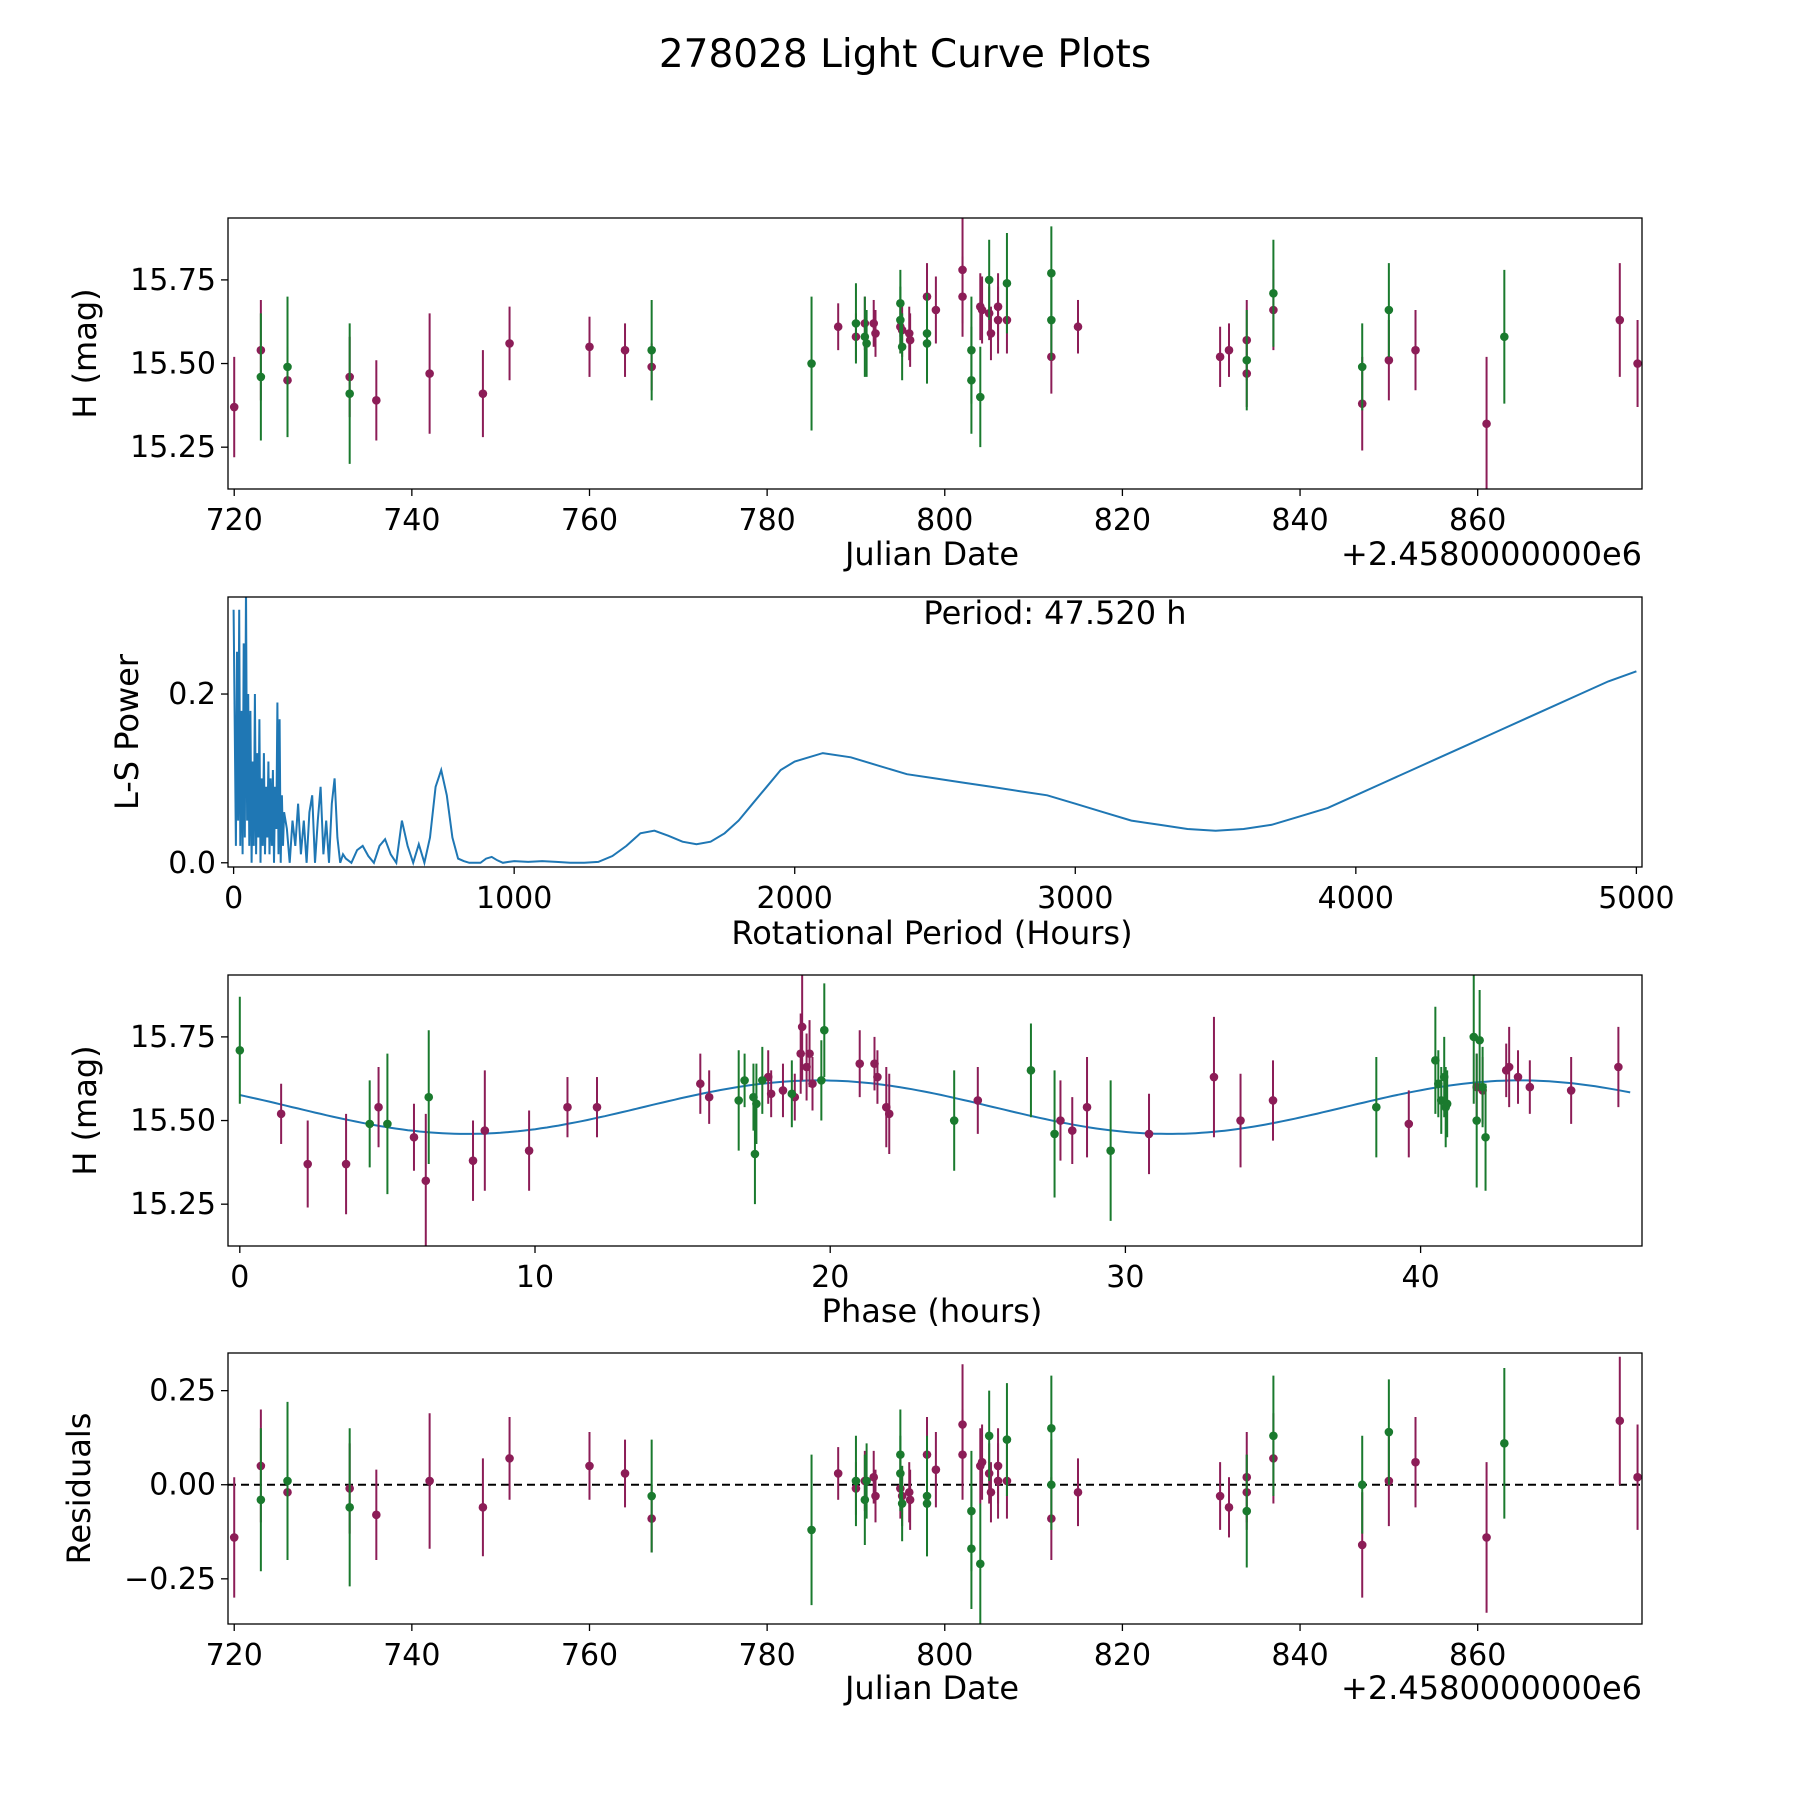 This screenshot has height=1800, width=1800. What do you see at coordinates (1299, 520) in the screenshot?
I see `lightcurve-xtick-label: 840` at bounding box center [1299, 520].